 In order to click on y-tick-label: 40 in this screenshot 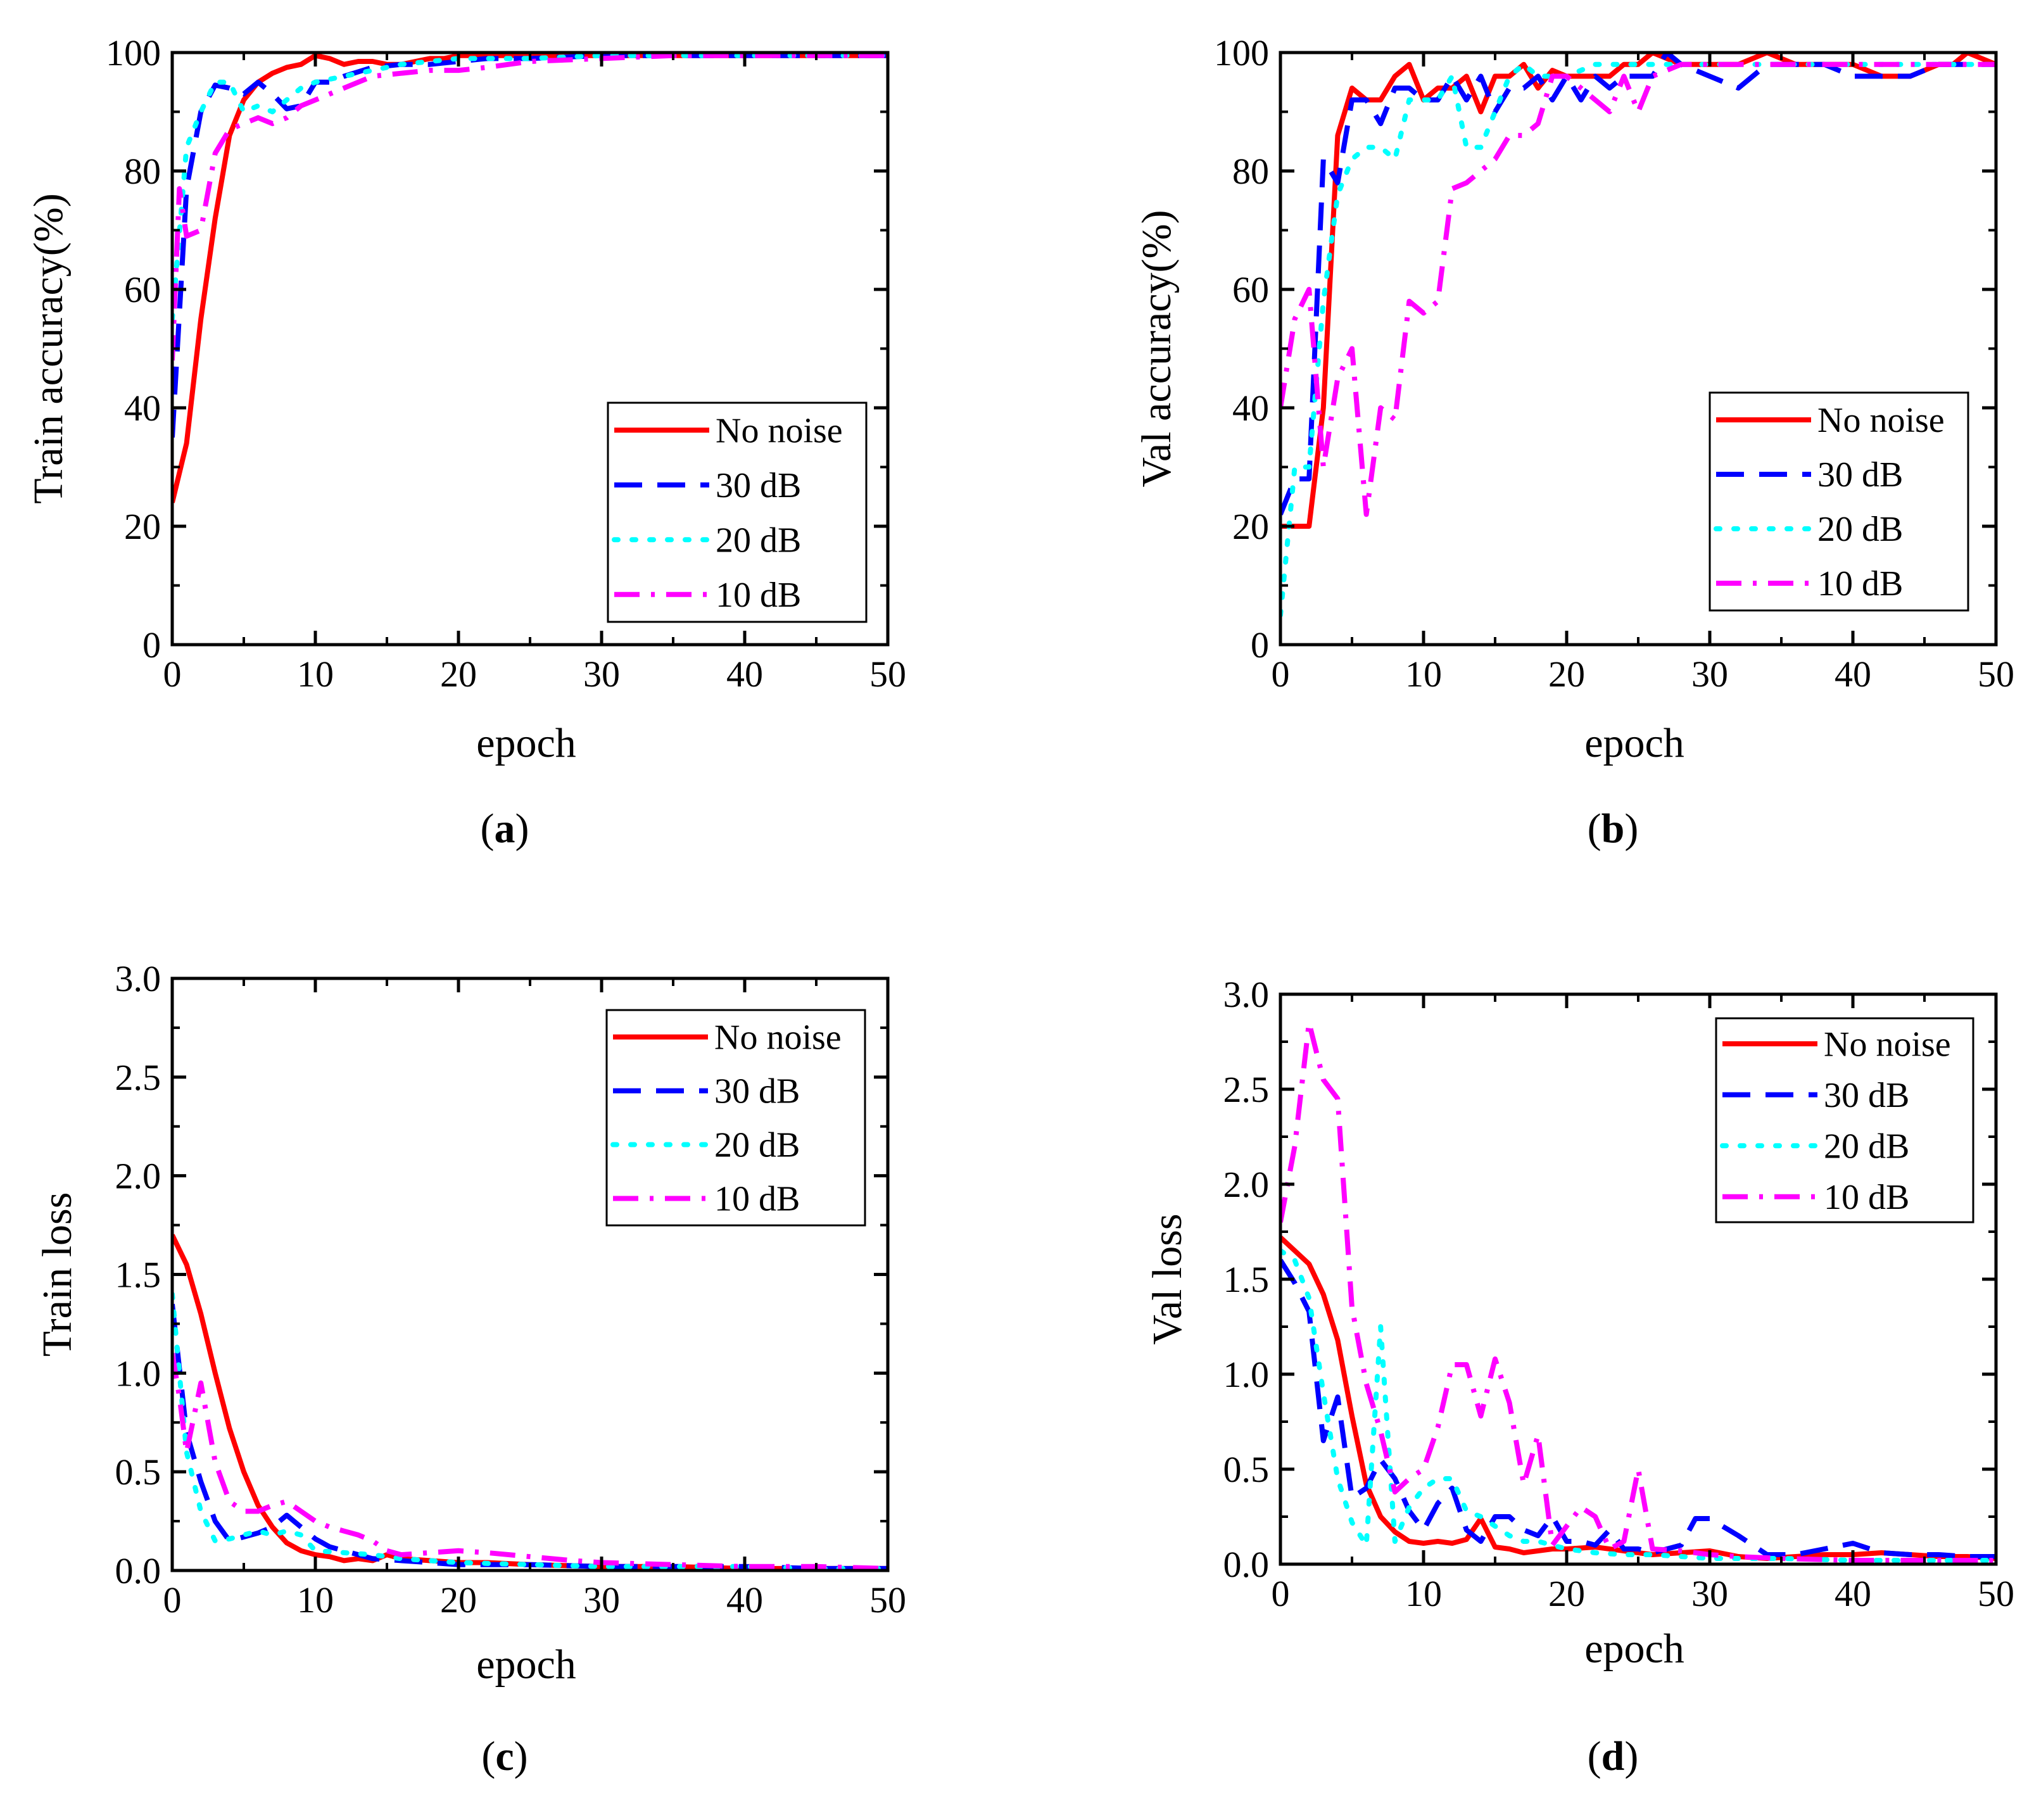, I will do `click(142, 408)`.